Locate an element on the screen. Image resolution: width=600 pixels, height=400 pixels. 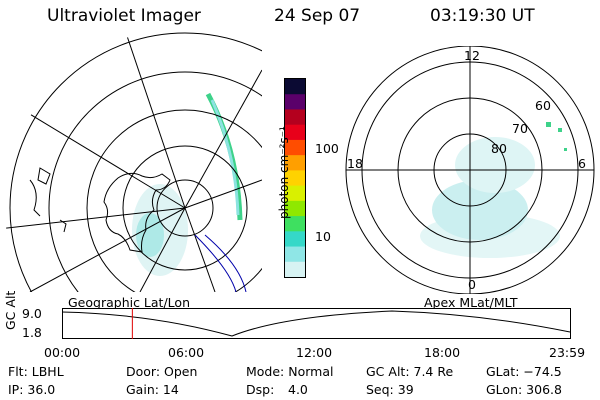
time-label: 03:19:30 UT is located at coordinates (482, 16).